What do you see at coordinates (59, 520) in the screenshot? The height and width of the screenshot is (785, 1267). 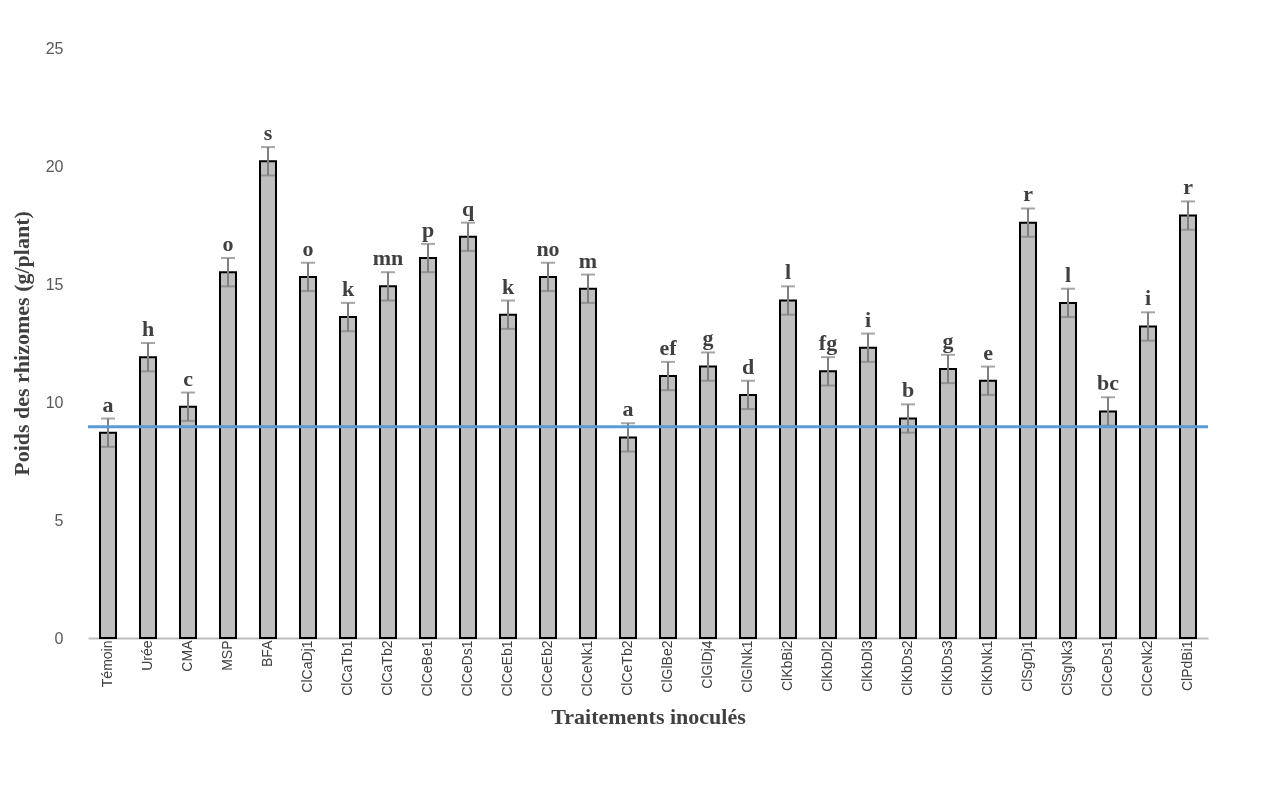 I see `y-tick-label: 5` at bounding box center [59, 520].